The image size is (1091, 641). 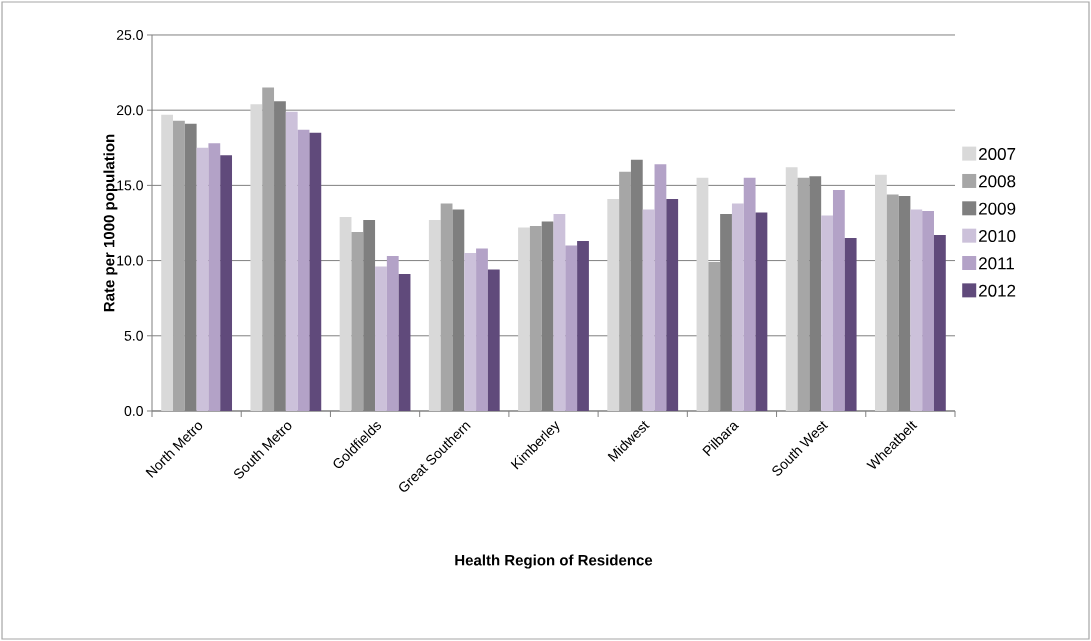 What do you see at coordinates (997, 290) in the screenshot?
I see `legend-label: 2012` at bounding box center [997, 290].